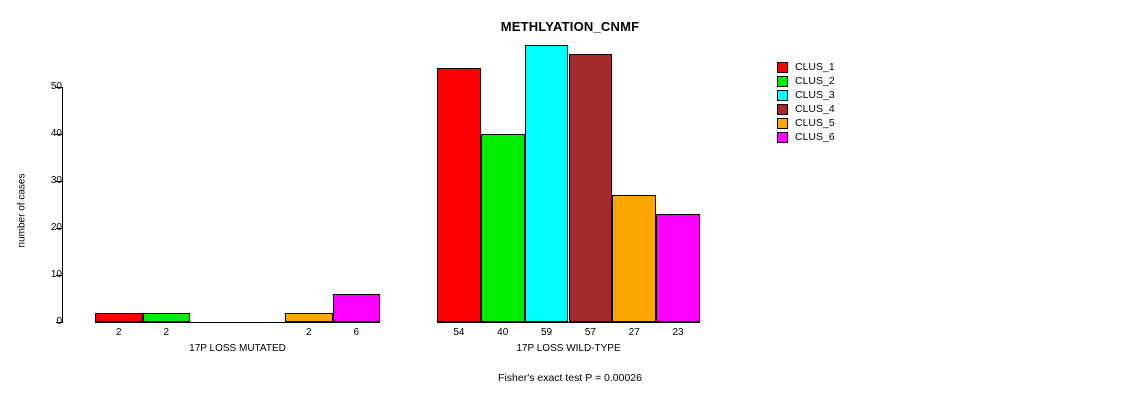 This screenshot has height=400, width=1140. I want to click on legend: CLUS_1 CLUS_2 CLUS_3 CLUS_4 CLUS_5 CLUS_6, so click(837, 102).